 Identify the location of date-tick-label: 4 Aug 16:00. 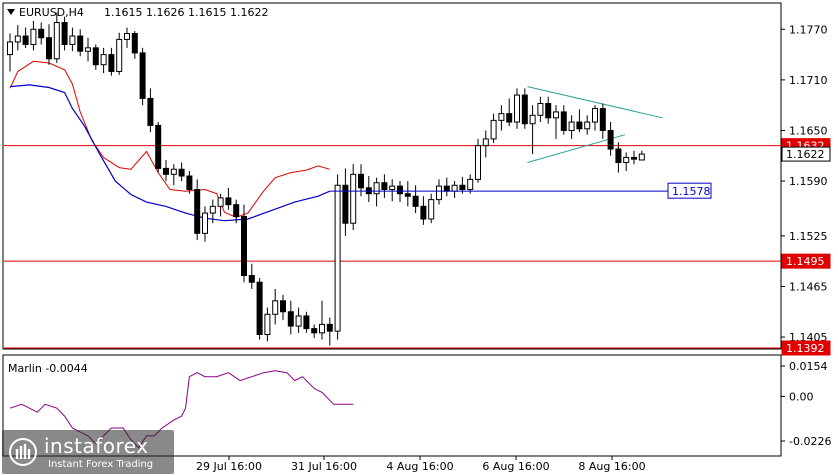
(419, 466).